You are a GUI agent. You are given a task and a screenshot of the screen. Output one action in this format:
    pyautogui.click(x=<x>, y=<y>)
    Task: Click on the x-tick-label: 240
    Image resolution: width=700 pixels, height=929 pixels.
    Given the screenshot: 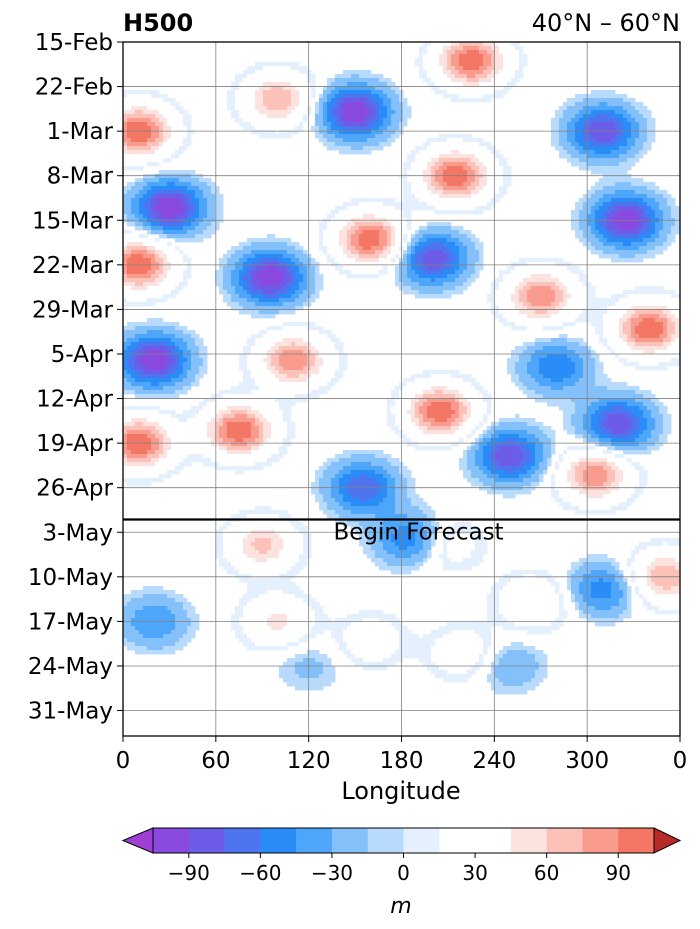 What is the action you would take?
    pyautogui.click(x=494, y=761)
    